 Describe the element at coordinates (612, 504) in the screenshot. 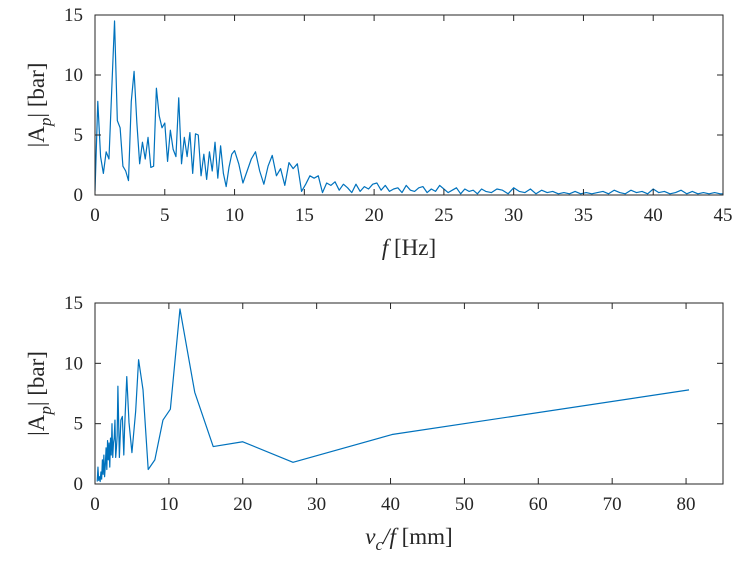

I see `x-tick-label: 70` at that location.